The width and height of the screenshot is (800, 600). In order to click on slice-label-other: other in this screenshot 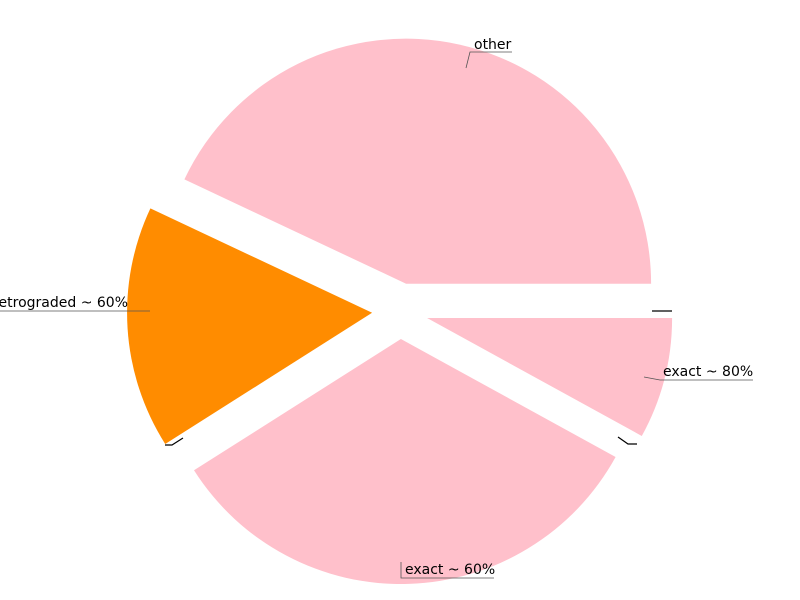, I will do `click(493, 45)`.